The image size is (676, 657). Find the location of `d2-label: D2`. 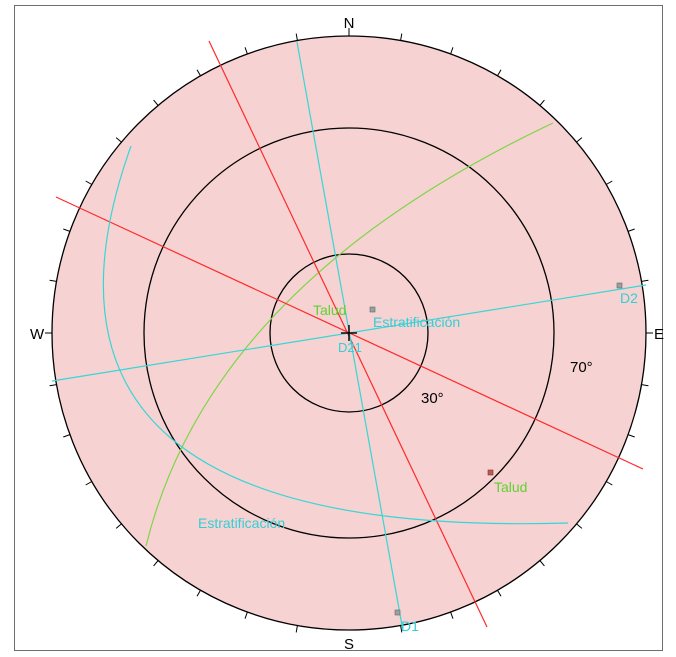

d2-label: D2 is located at coordinates (629, 298).